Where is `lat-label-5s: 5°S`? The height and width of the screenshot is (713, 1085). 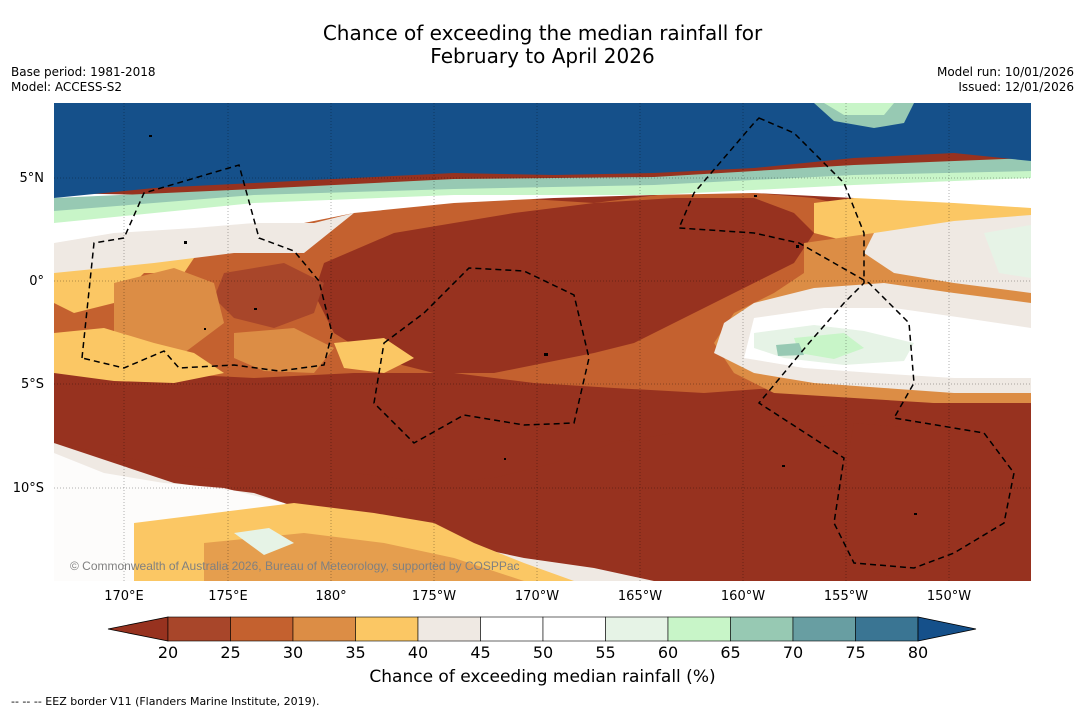
lat-label-5s: 5°S is located at coordinates (32, 384).